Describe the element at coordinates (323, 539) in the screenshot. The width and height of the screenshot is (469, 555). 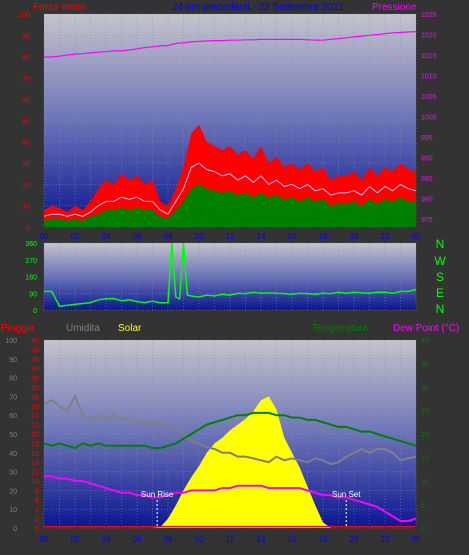
I see `x-tick-bottom-9: 18` at that location.